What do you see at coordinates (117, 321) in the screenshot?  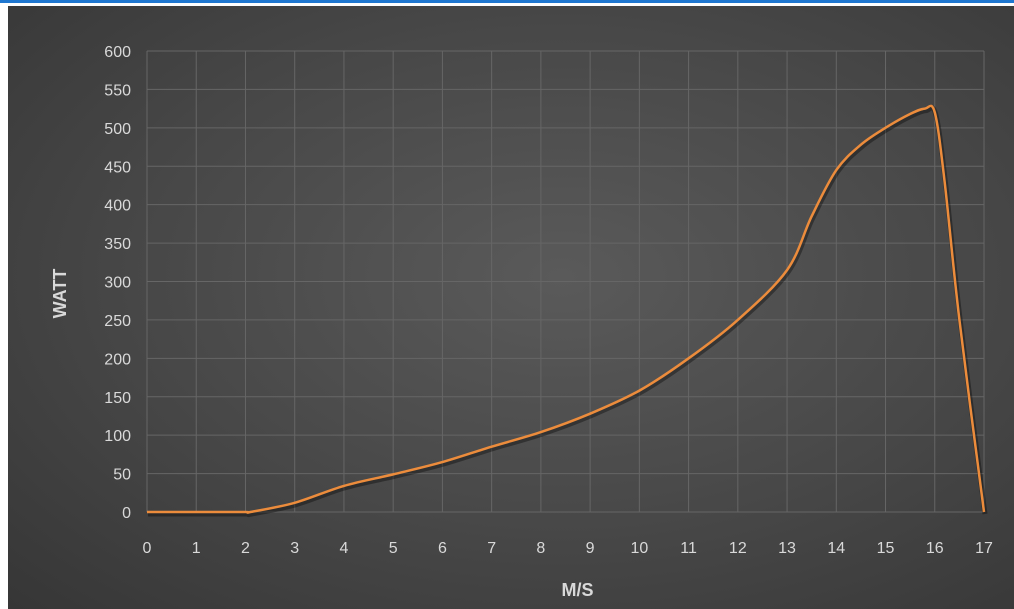 I see `y-tick-label: 250` at bounding box center [117, 321].